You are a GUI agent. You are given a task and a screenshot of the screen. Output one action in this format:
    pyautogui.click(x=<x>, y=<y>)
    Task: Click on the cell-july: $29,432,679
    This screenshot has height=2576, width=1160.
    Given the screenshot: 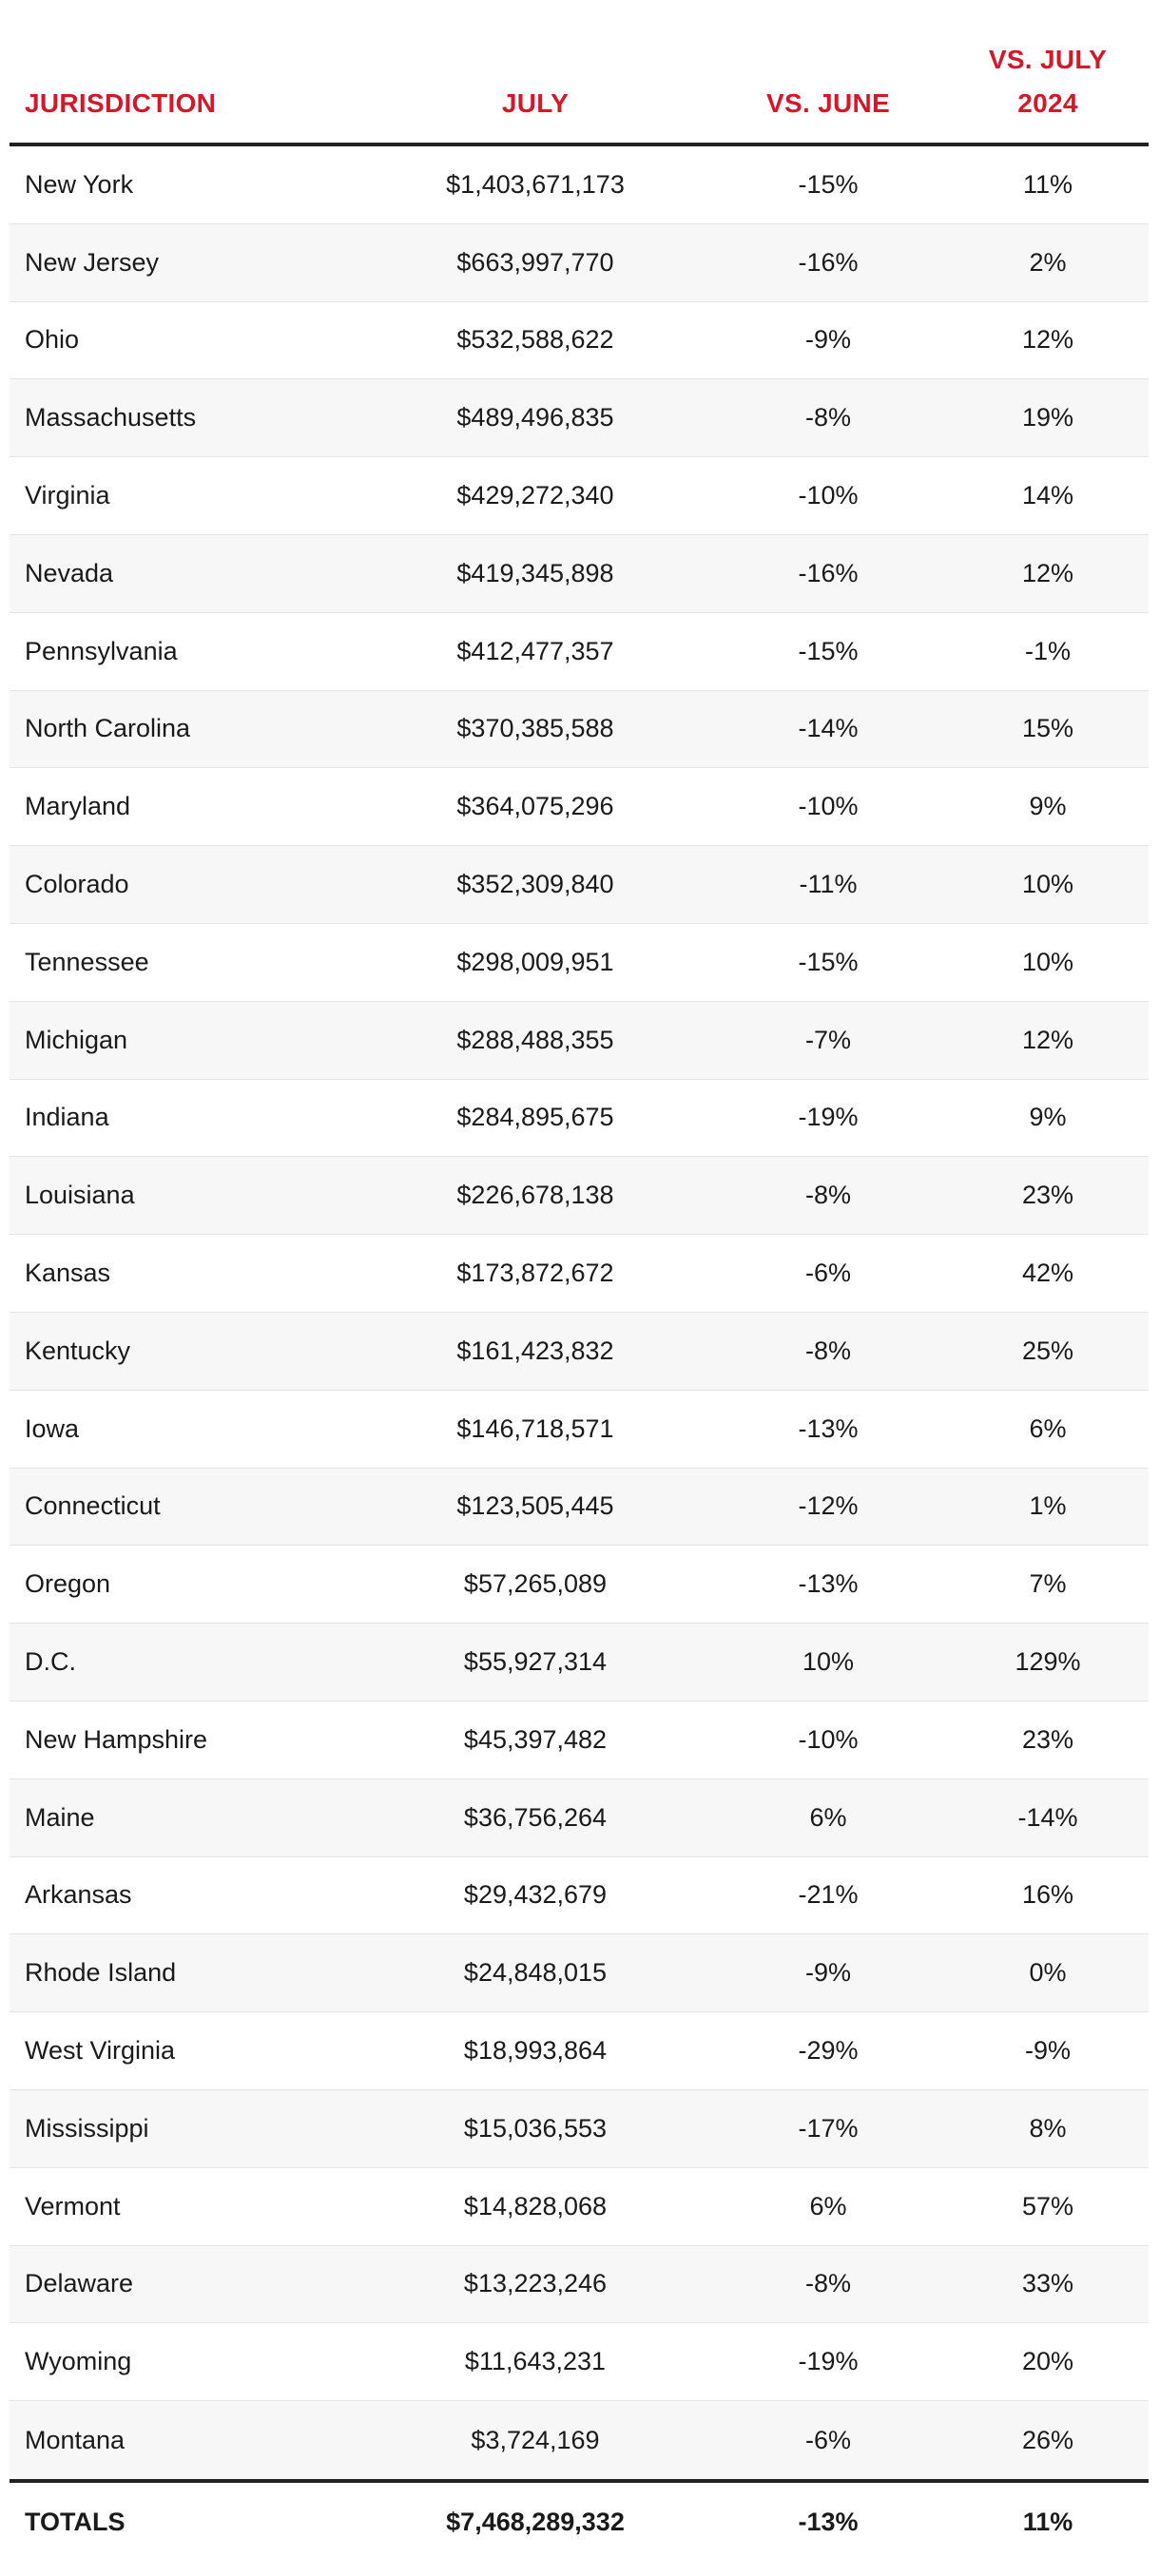 What is the action you would take?
    pyautogui.click(x=535, y=1895)
    